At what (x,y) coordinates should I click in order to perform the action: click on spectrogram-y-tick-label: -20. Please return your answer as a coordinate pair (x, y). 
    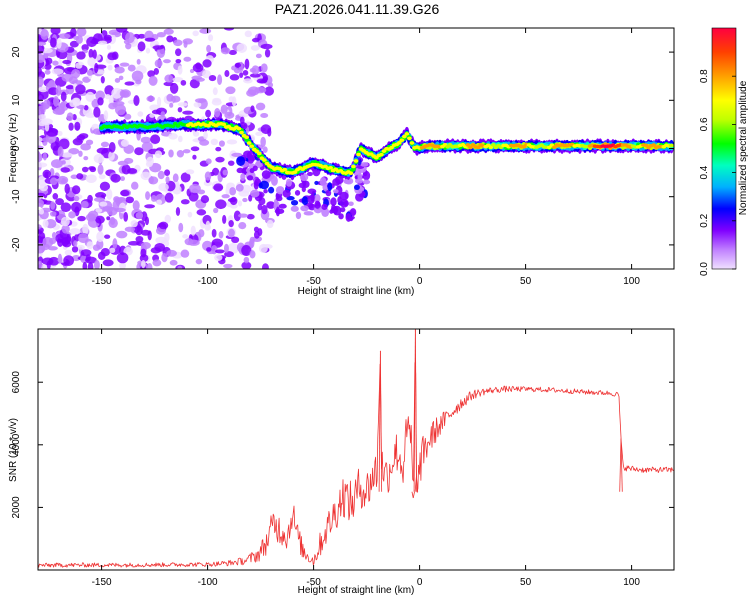
    Looking at the image, I should click on (16, 244).